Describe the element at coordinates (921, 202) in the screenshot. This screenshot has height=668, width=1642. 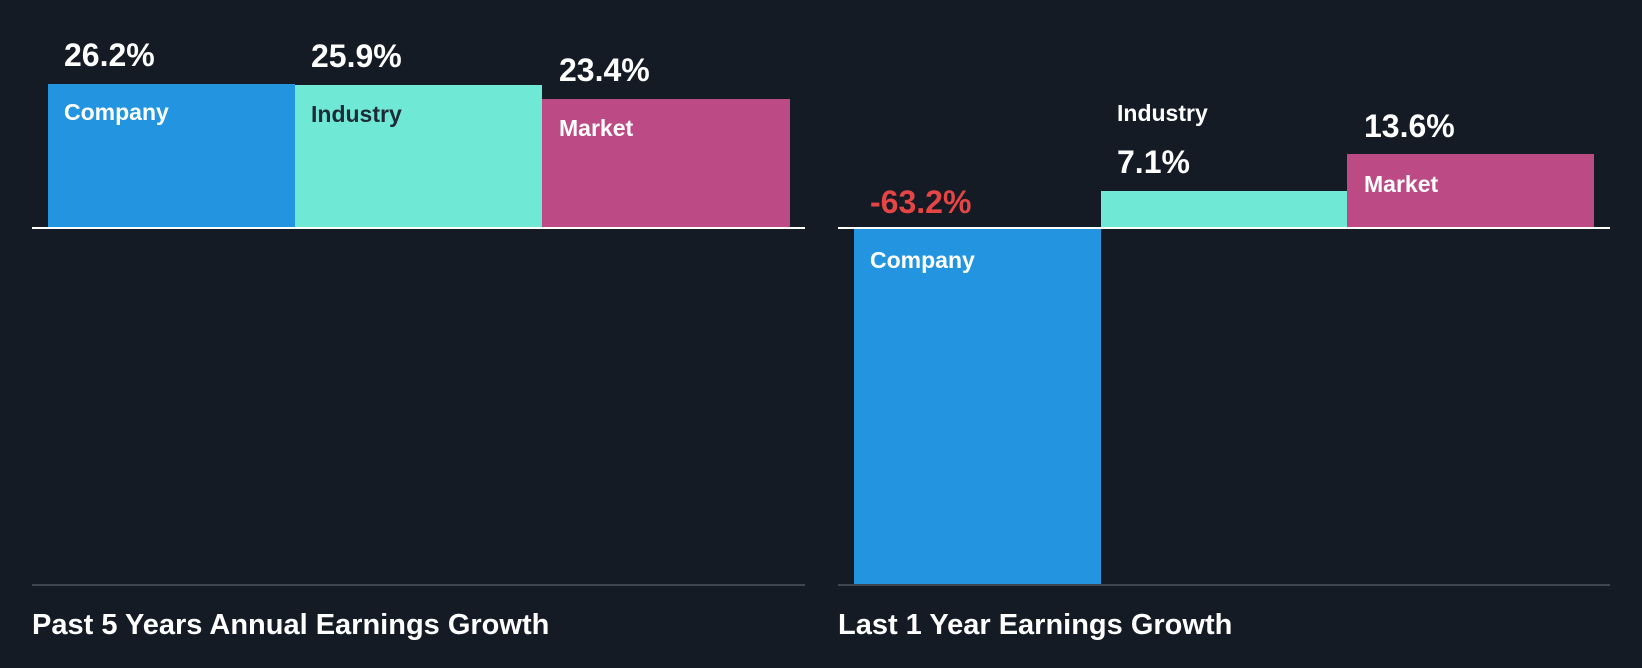
I see `value-company: -63.2%` at that location.